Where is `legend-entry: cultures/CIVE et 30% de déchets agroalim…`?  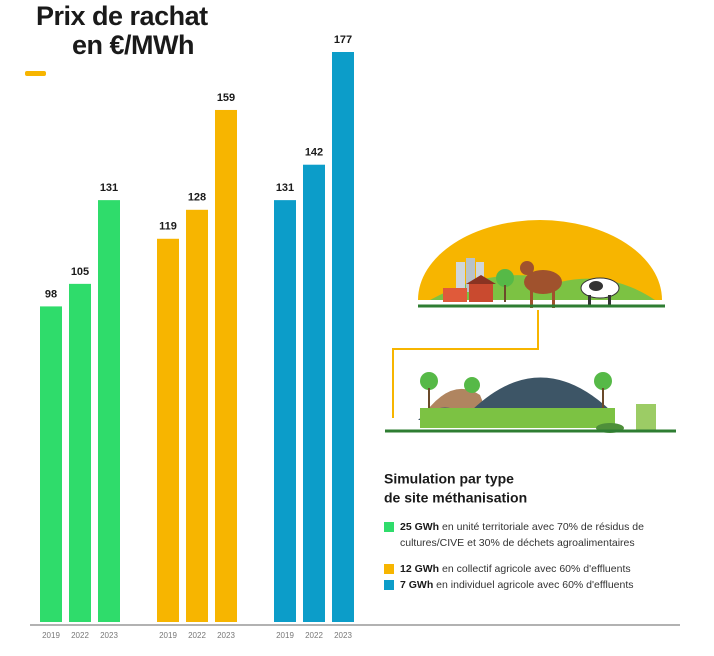 legend-entry: cultures/CIVE et 30% de déchets agroalim… is located at coordinates (517, 543).